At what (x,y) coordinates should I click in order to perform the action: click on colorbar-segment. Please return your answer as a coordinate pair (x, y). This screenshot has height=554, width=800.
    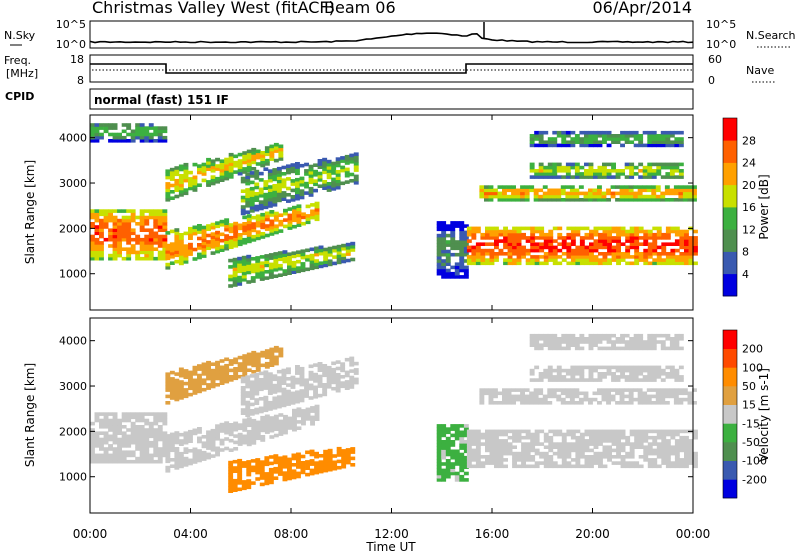
    Looking at the image, I should click on (730, 174).